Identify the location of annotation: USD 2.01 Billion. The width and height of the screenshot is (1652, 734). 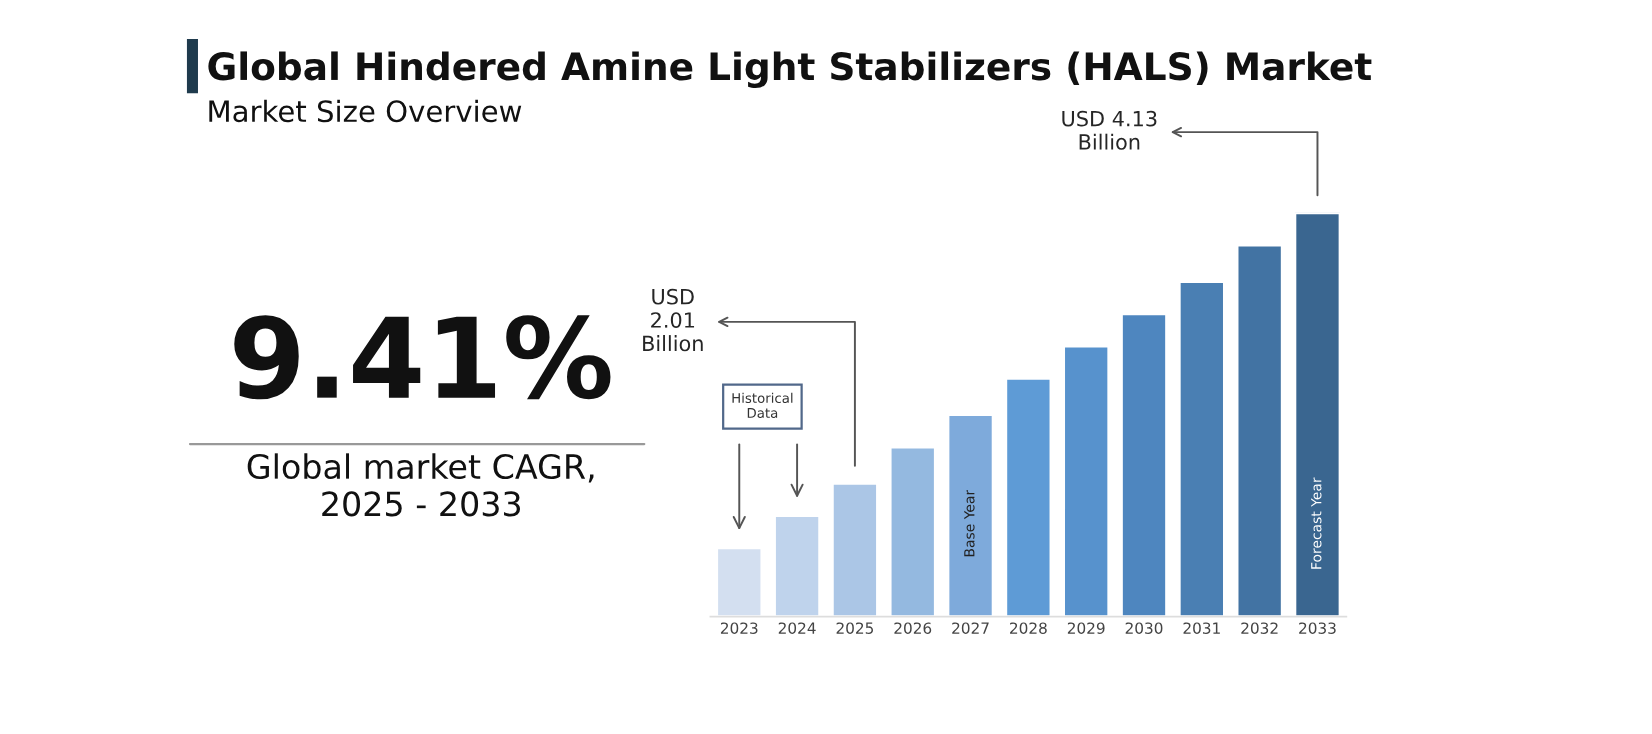
(673, 320).